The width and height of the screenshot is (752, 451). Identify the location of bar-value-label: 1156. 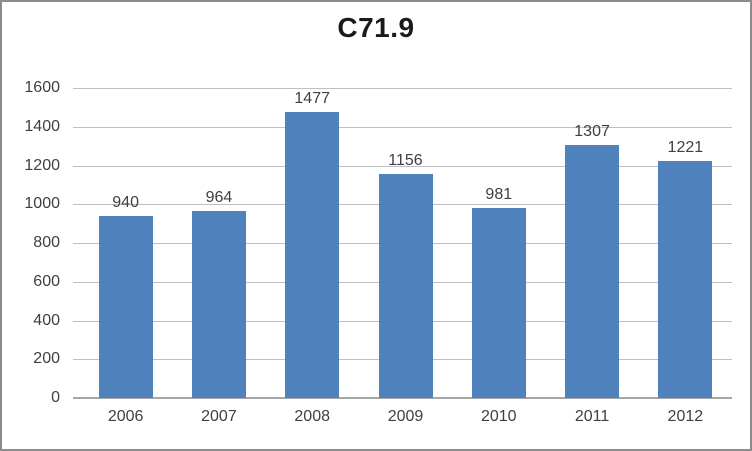
(405, 161).